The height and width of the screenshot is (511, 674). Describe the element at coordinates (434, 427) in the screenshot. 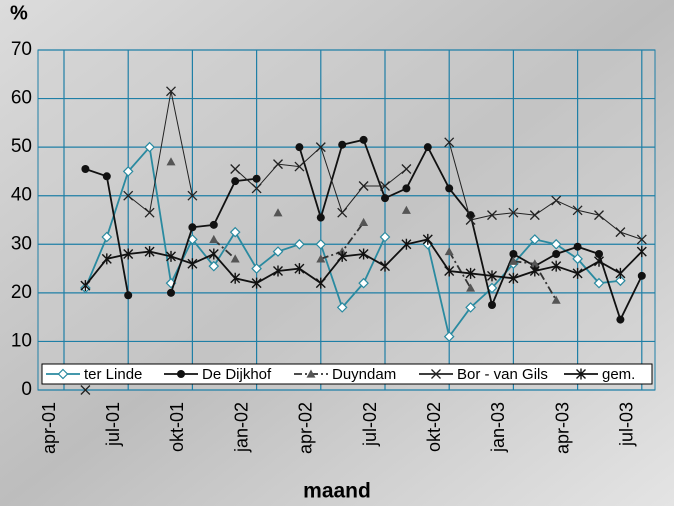

I see `x-tick-label: okt-02` at that location.